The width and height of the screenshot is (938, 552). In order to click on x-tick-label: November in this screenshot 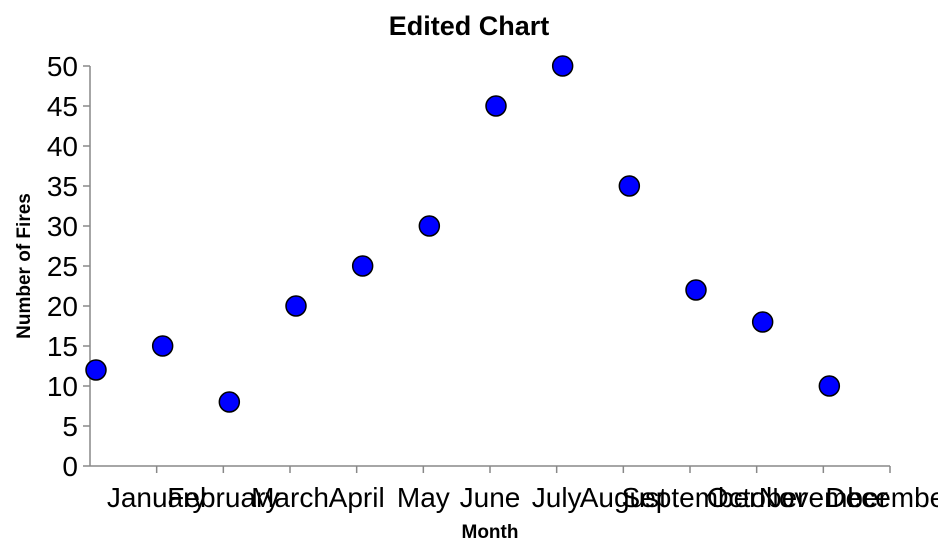, I will do `click(823, 497)`.